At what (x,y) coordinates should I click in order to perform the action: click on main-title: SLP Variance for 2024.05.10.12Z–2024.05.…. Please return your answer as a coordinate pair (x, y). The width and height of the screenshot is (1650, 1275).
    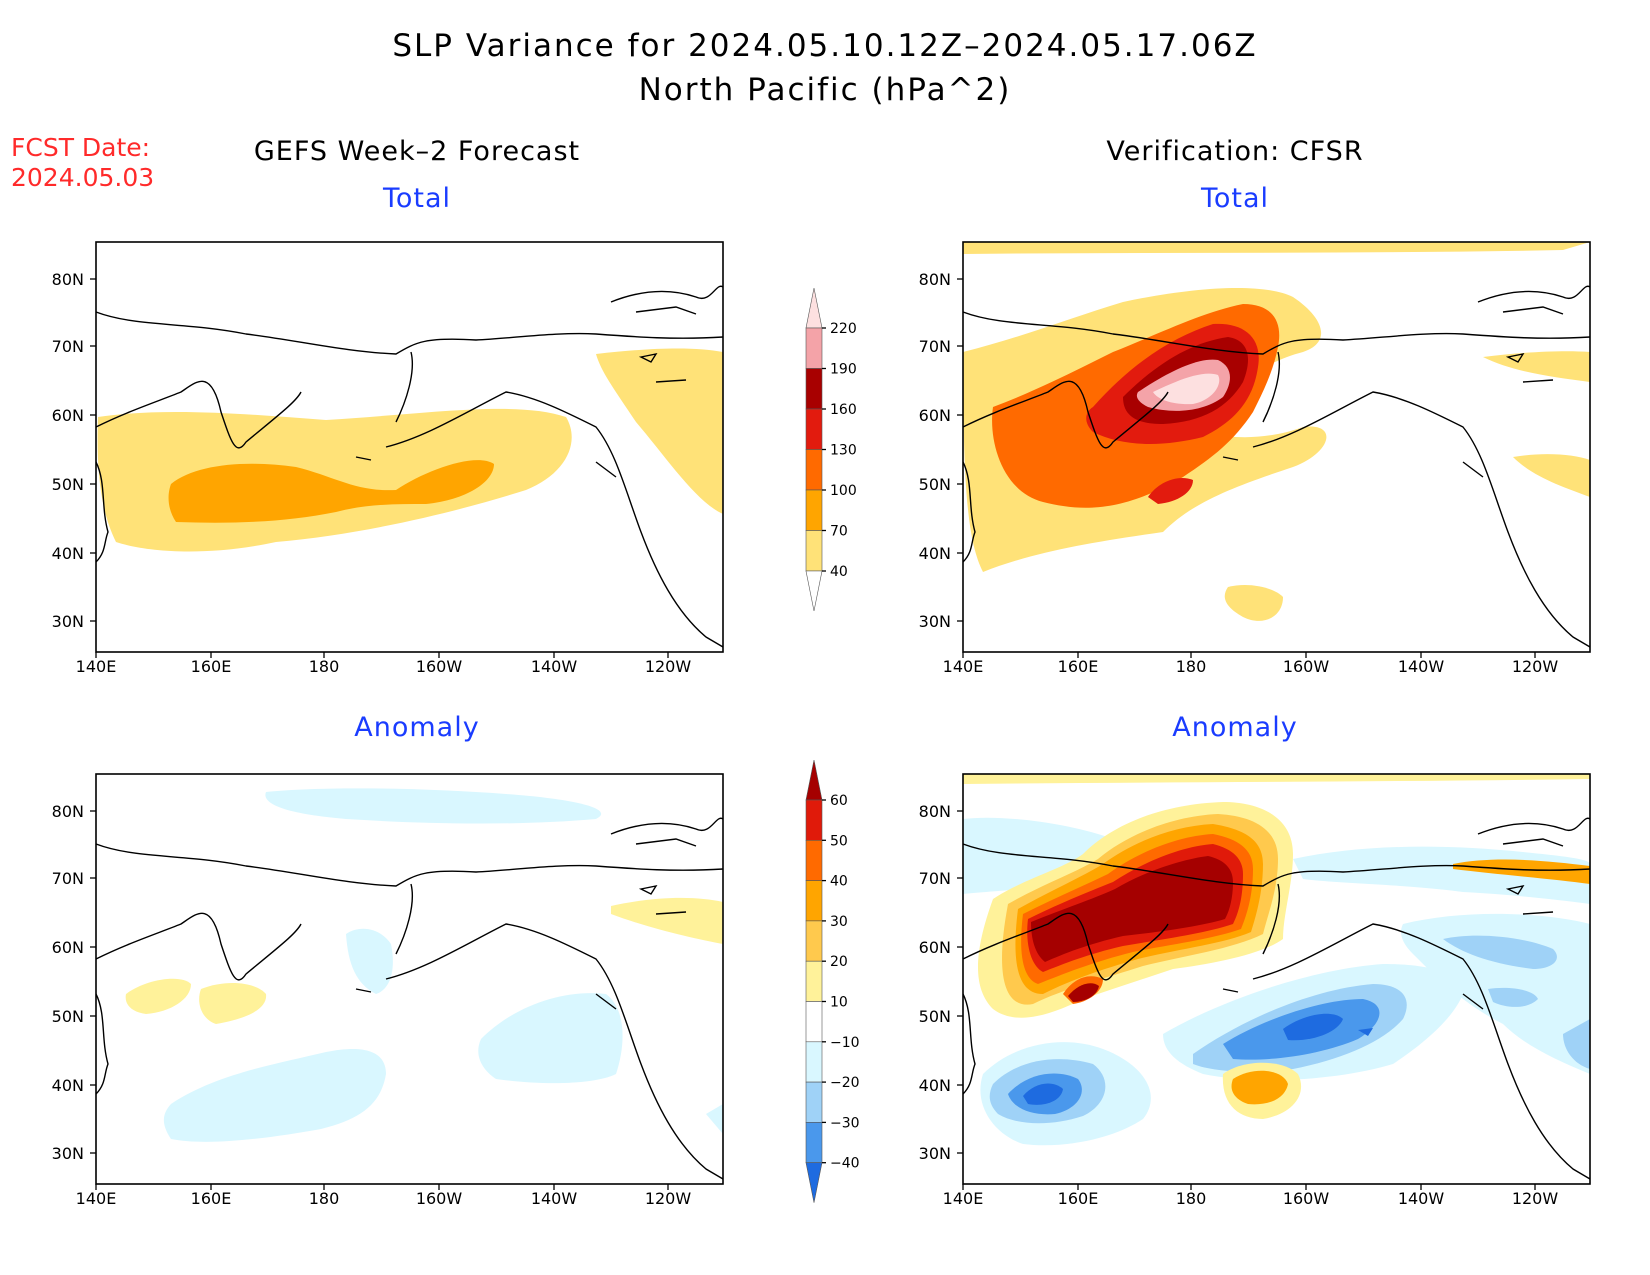
    Looking at the image, I should click on (825, 46).